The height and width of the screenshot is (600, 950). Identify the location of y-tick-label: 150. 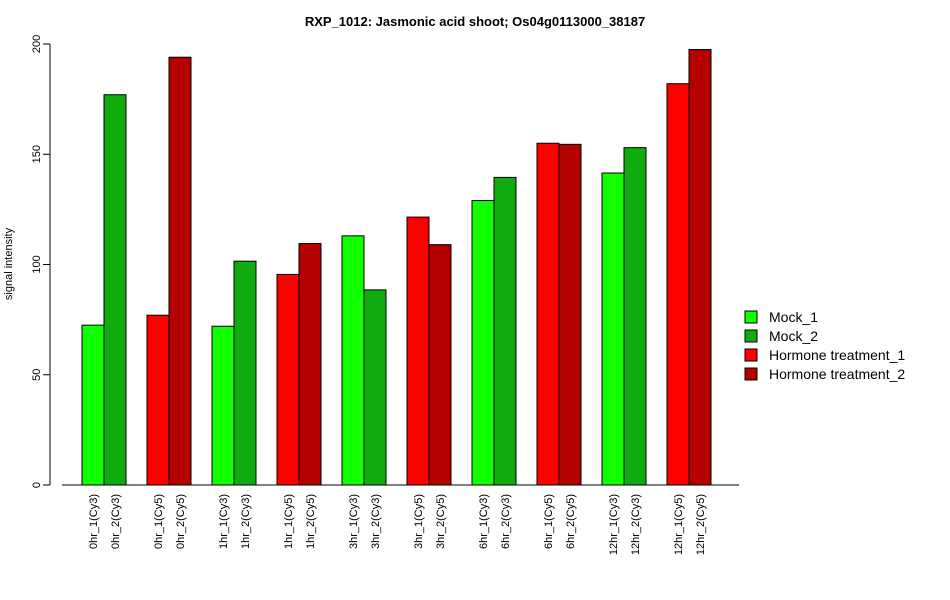
(37, 154).